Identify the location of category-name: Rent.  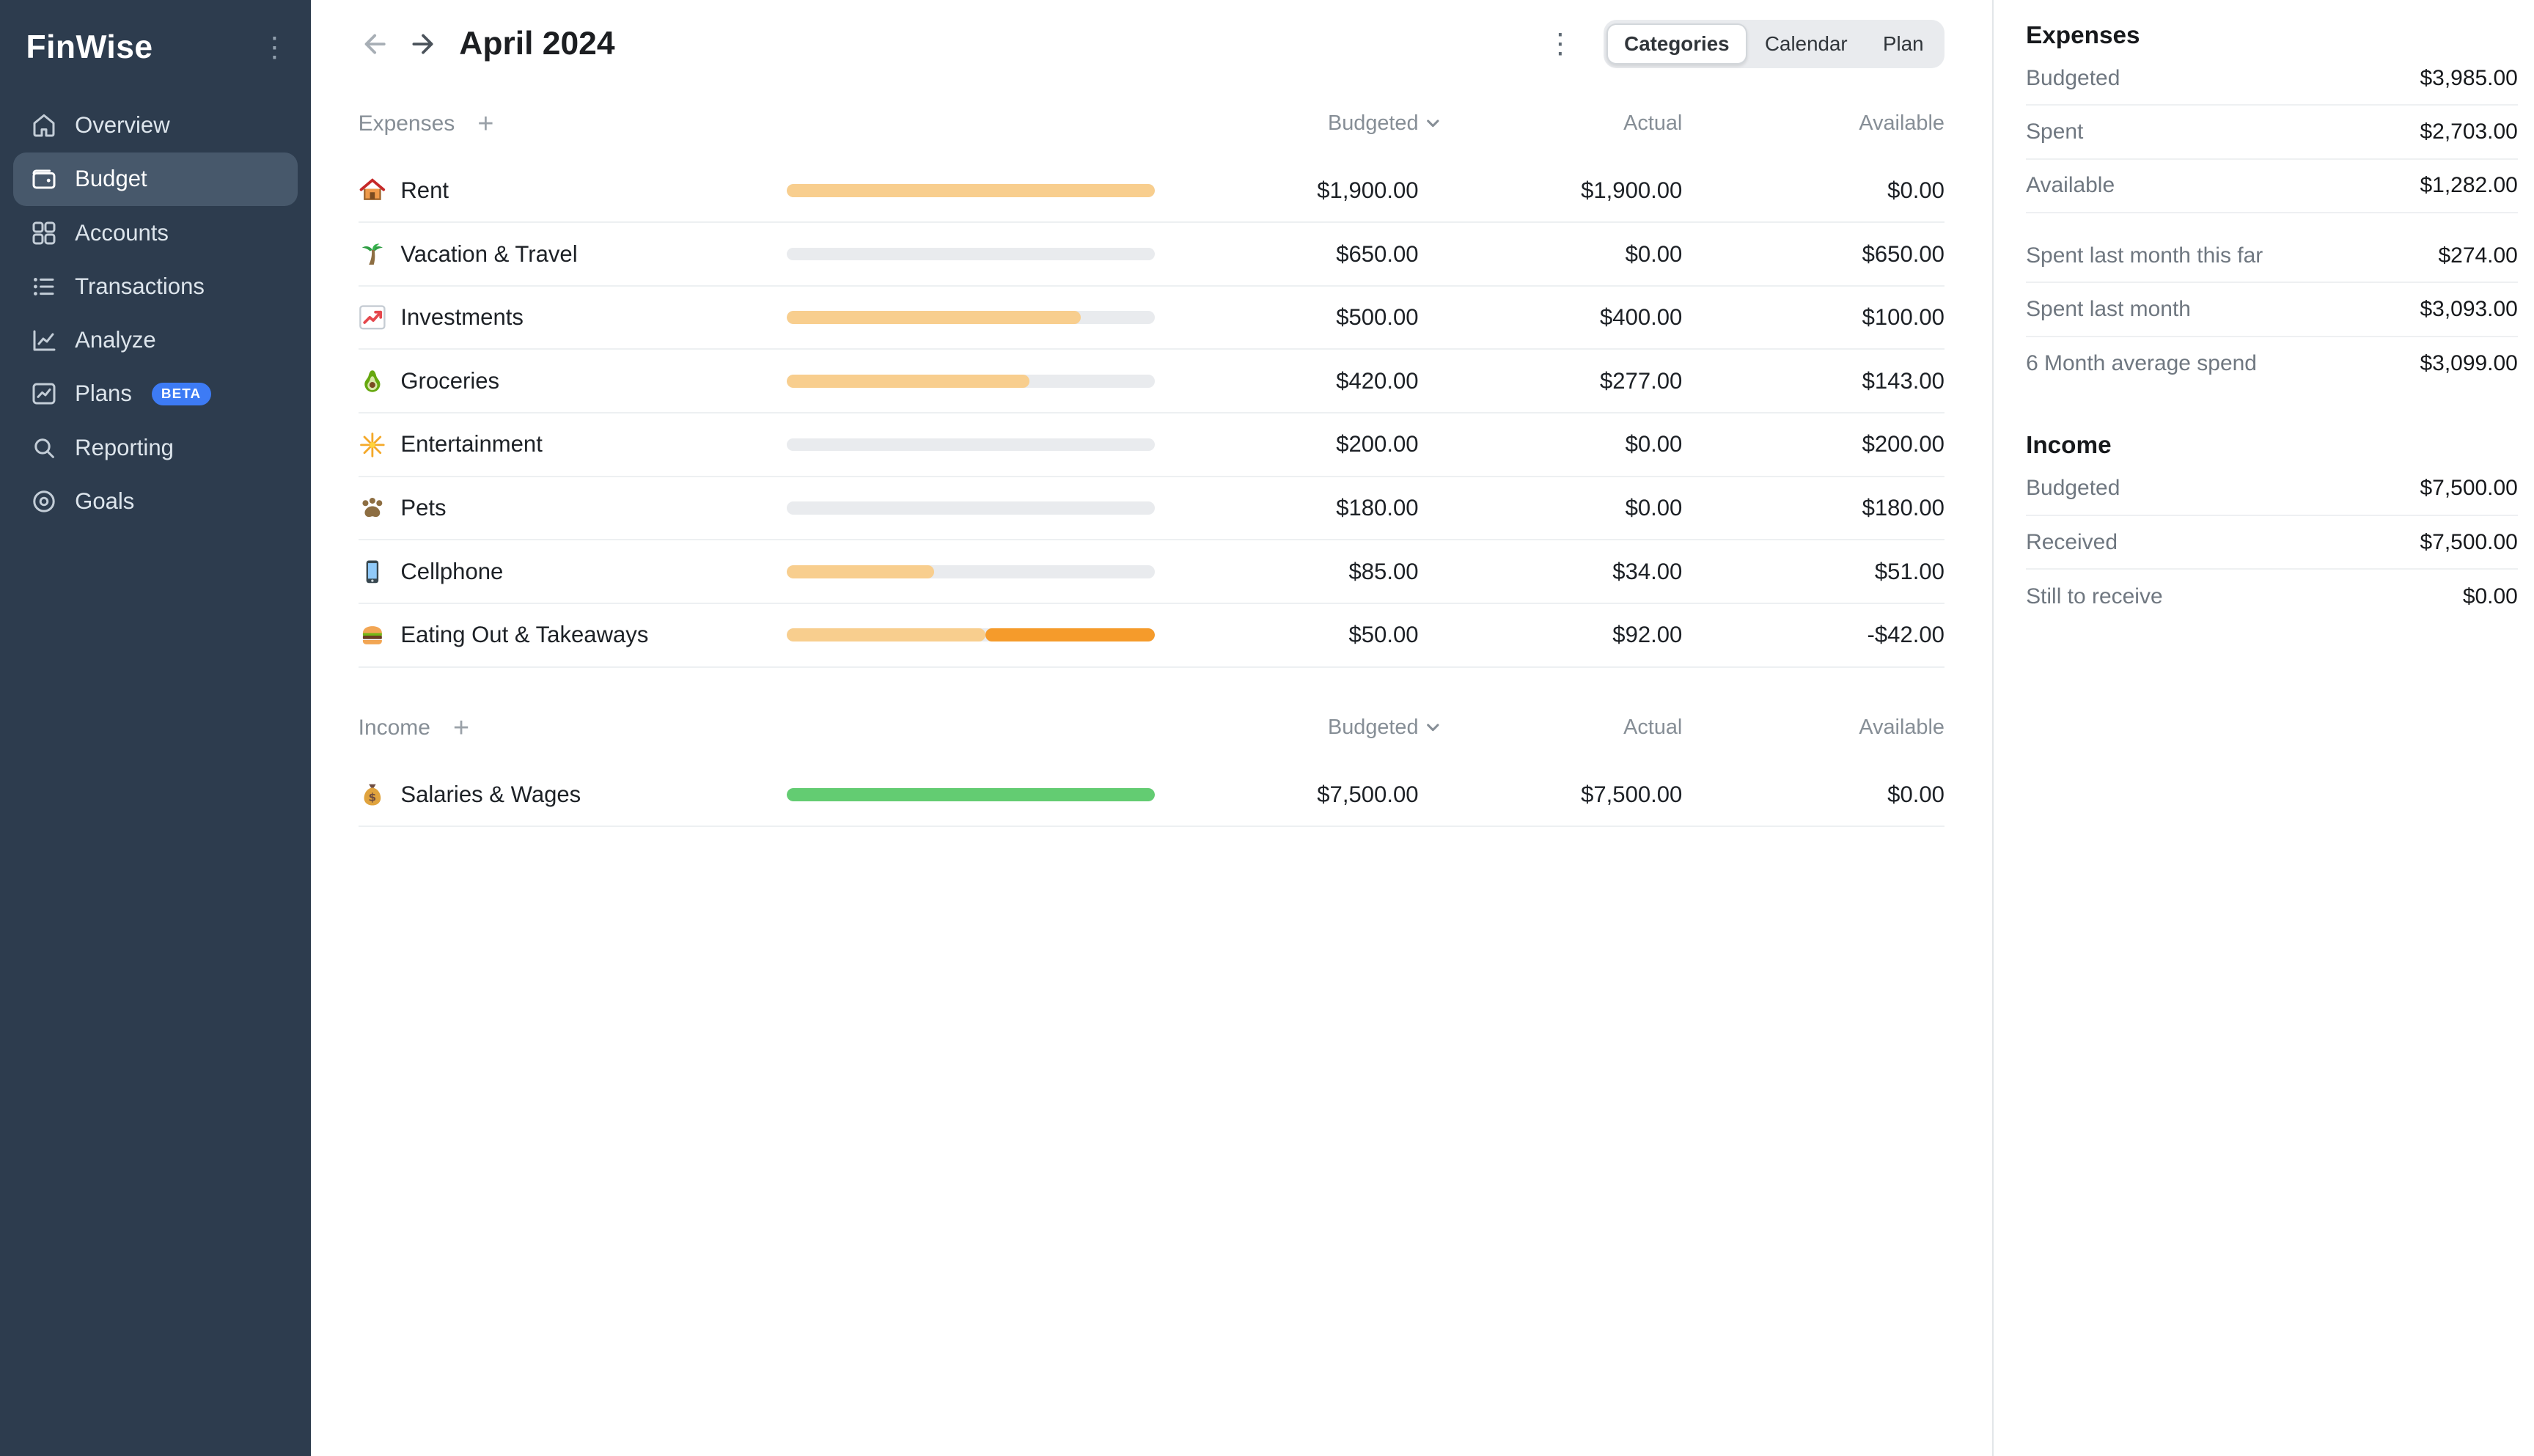
(424, 190).